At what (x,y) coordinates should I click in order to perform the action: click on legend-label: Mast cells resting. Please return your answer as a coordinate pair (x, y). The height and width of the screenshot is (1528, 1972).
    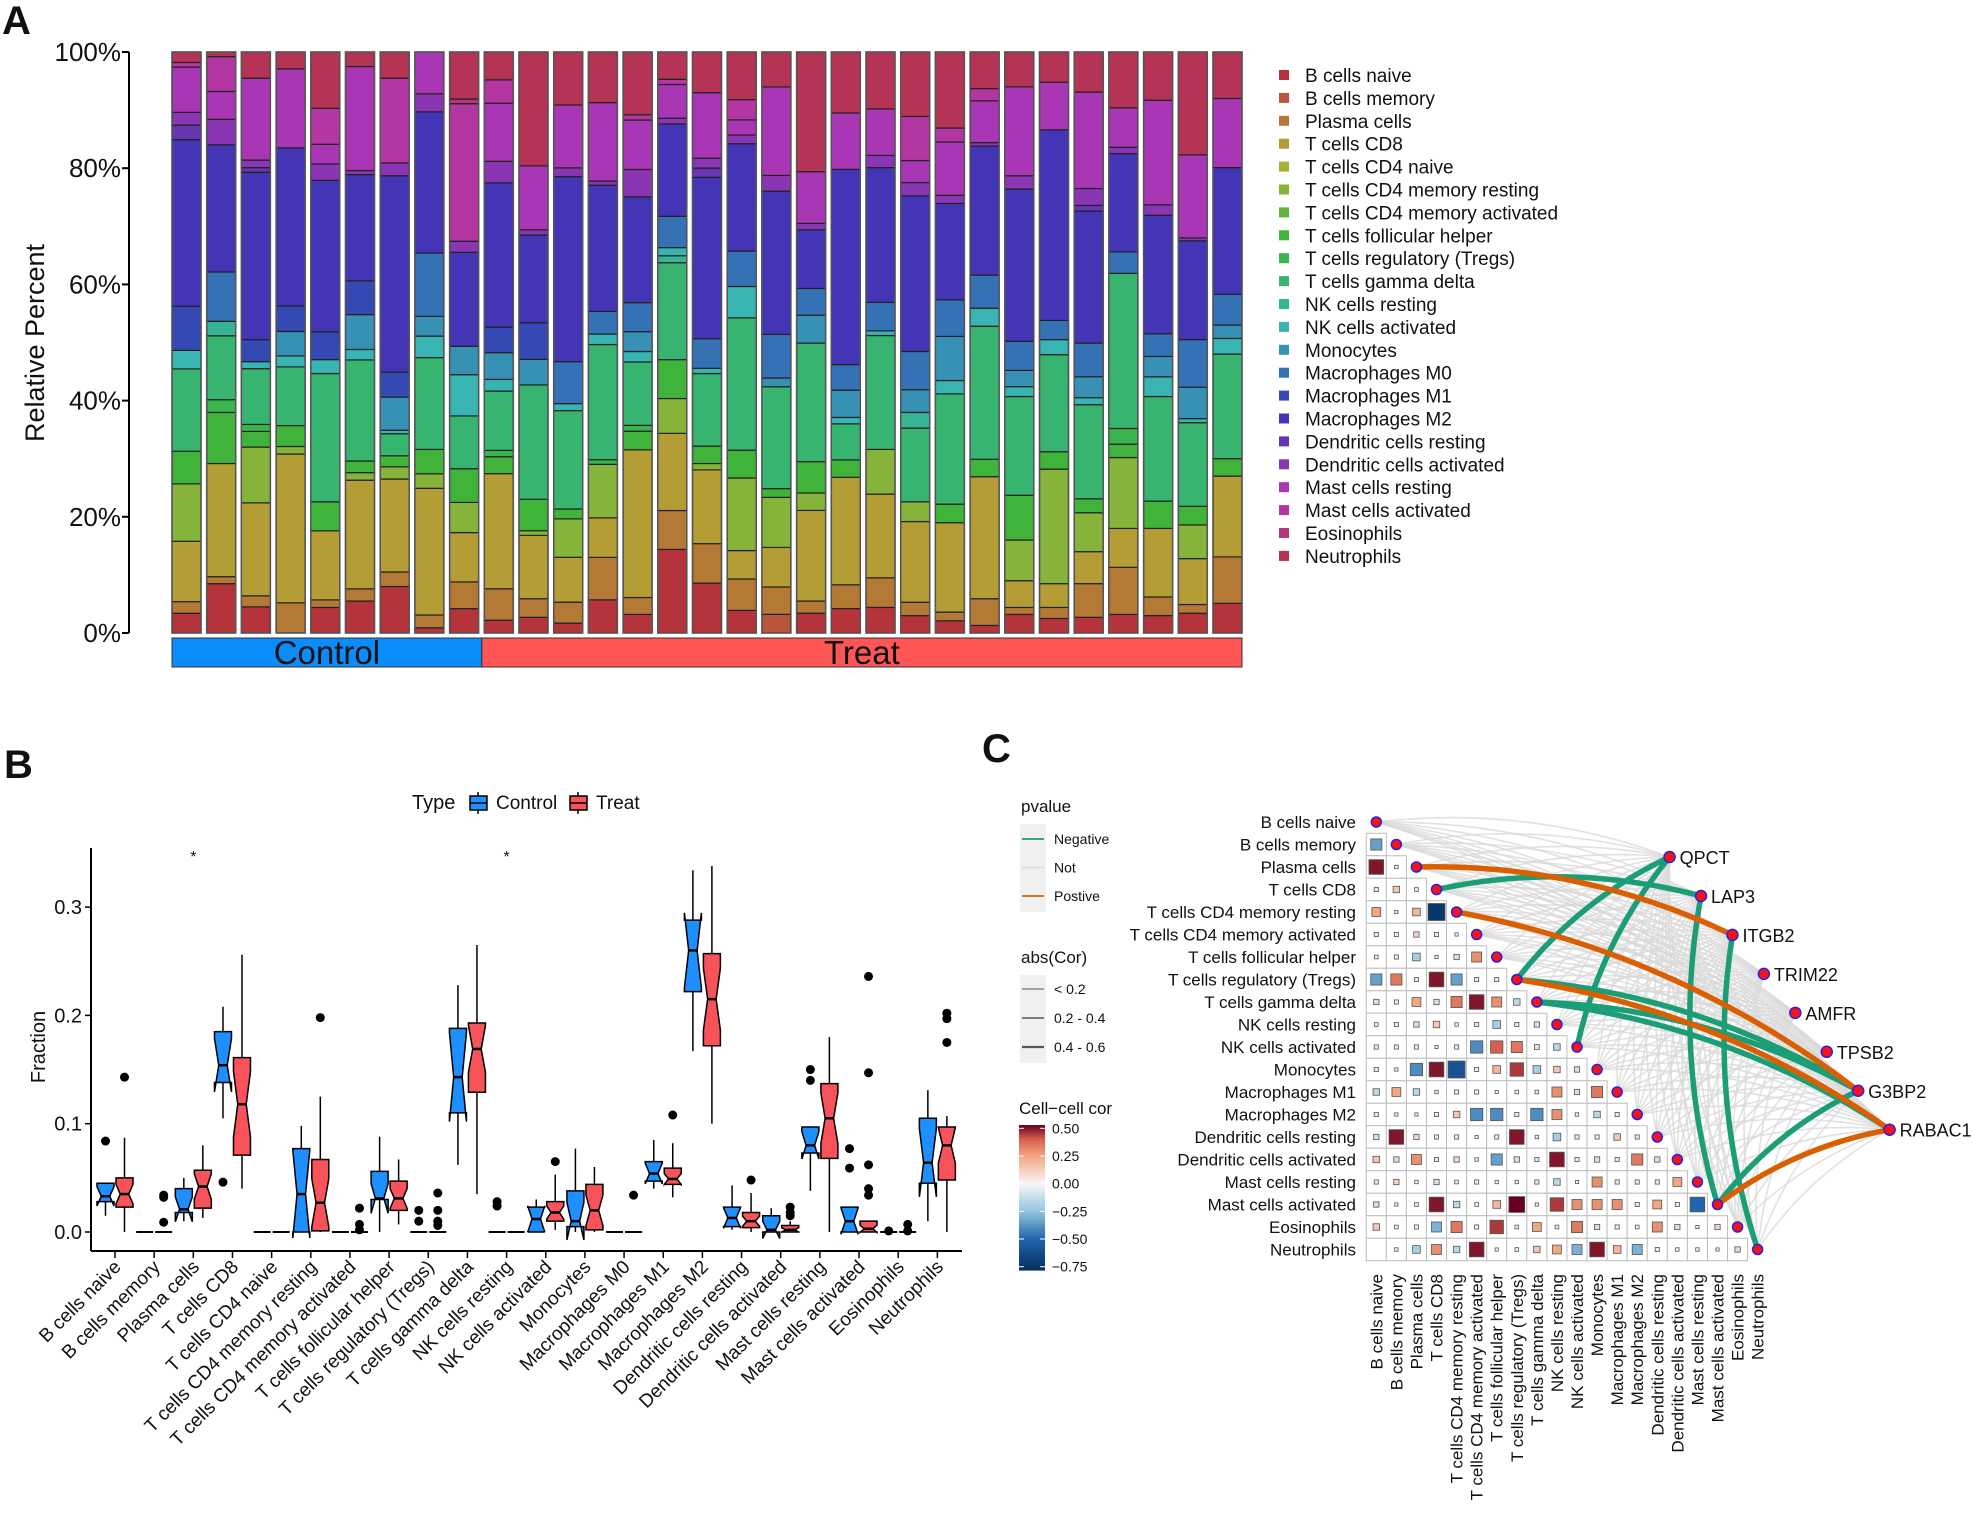
    Looking at the image, I should click on (1378, 488).